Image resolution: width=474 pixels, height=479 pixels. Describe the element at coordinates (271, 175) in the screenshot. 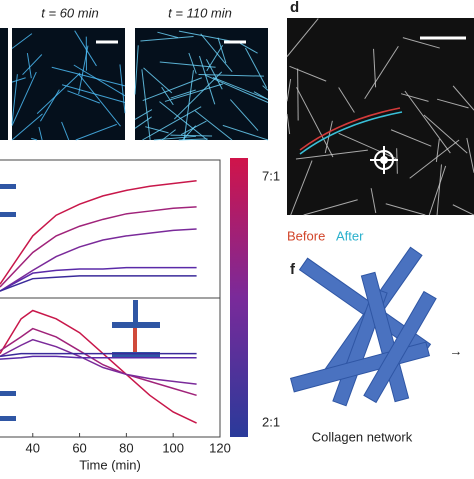

I see `colorbar-label: 7:1` at that location.